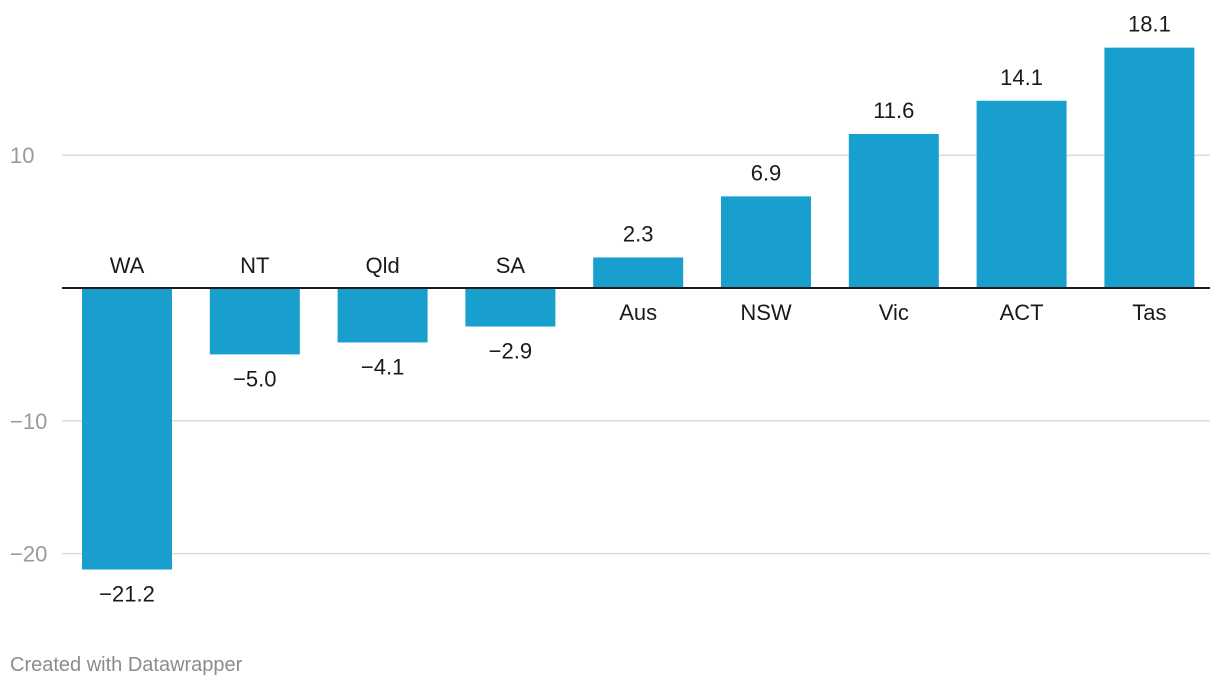  What do you see at coordinates (638, 233) in the screenshot?
I see `value-label: 2.3` at bounding box center [638, 233].